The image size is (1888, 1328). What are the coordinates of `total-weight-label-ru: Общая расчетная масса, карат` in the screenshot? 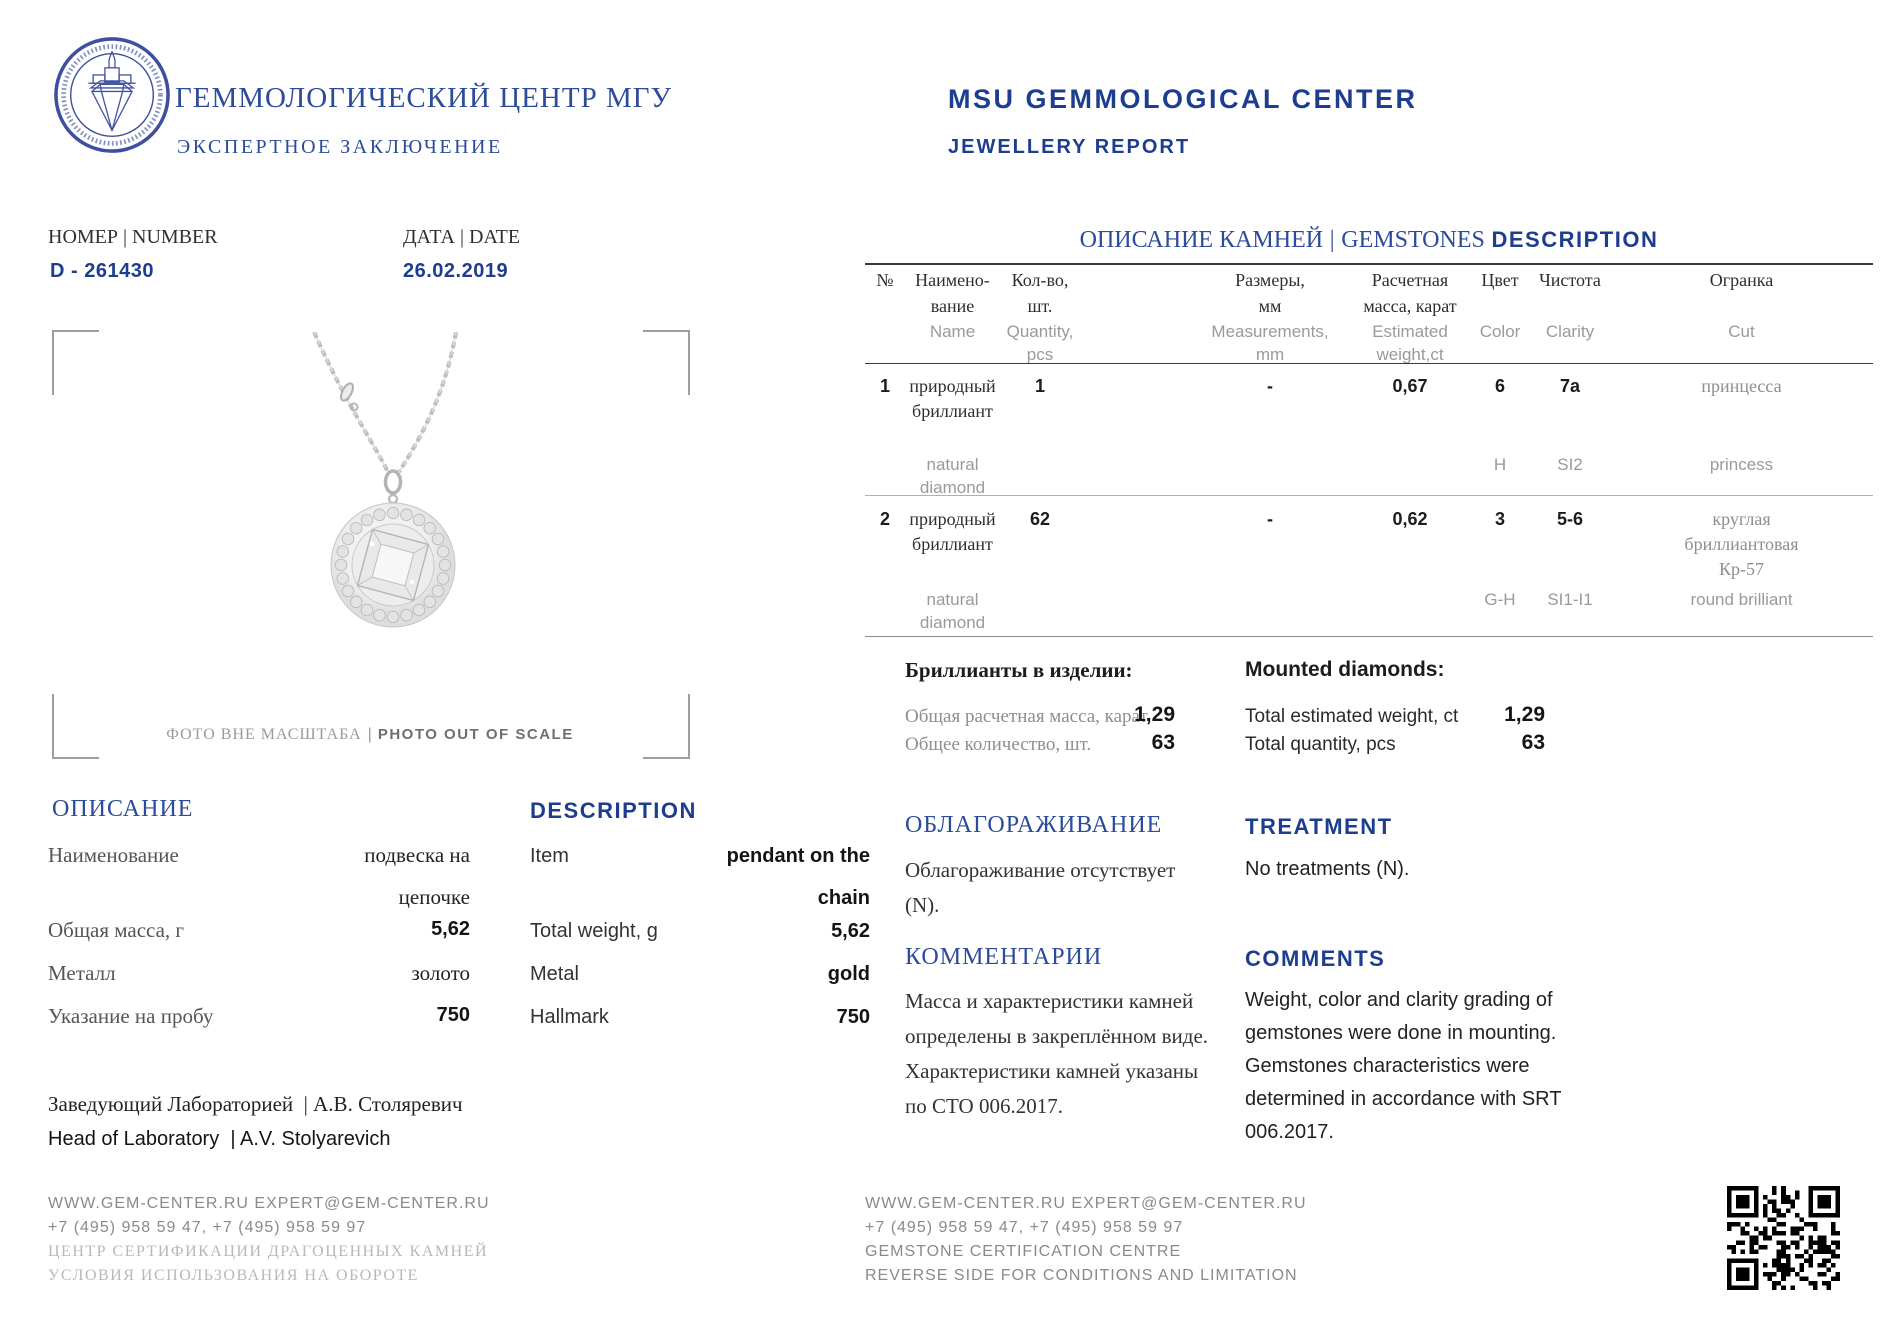 It's located at (1026, 716).